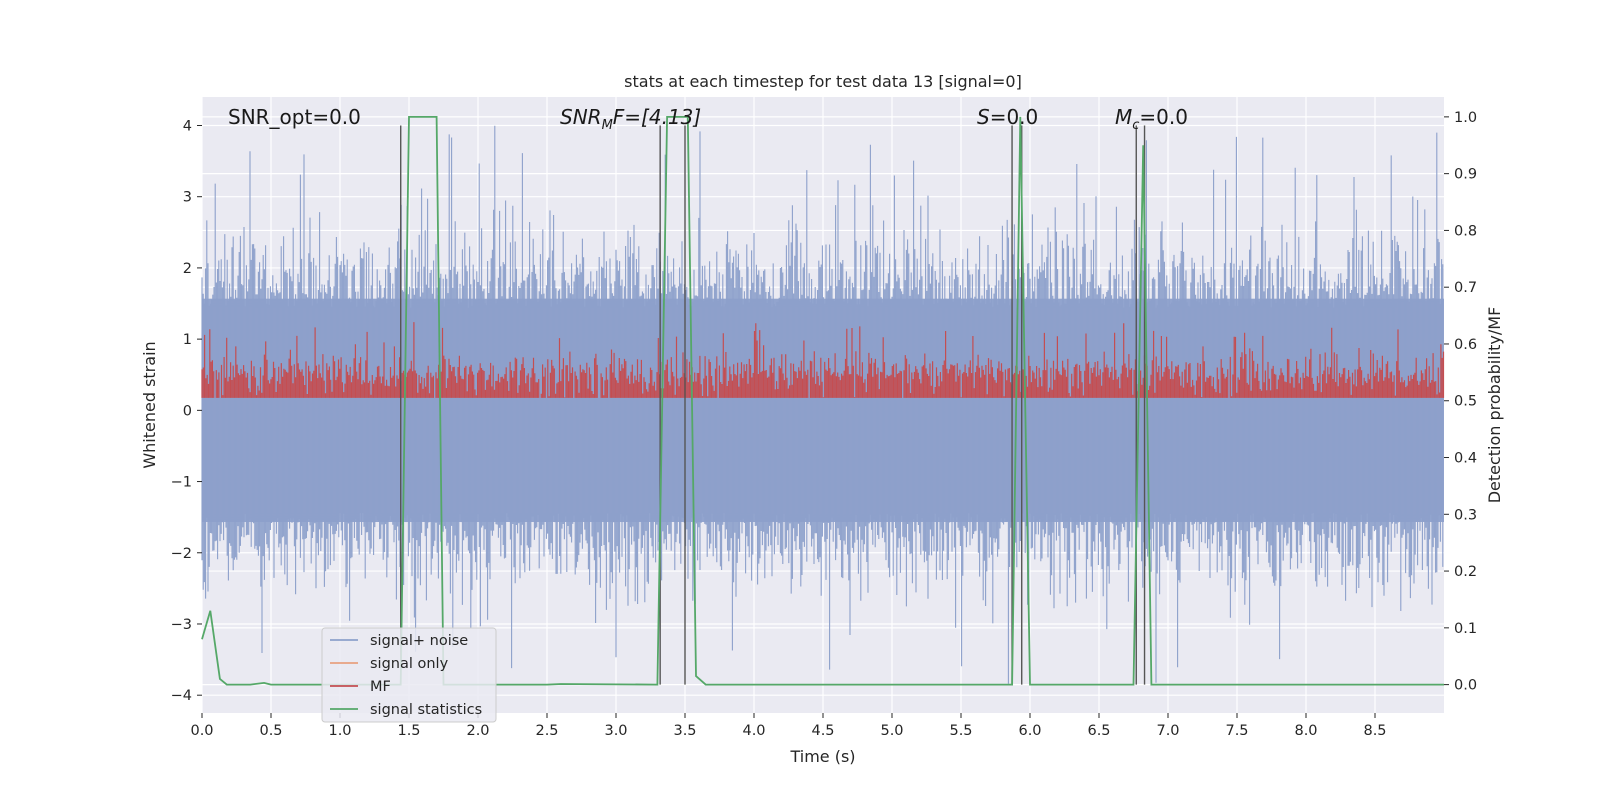  I want to click on y-left-tick-label-7: −3, so click(181, 625).